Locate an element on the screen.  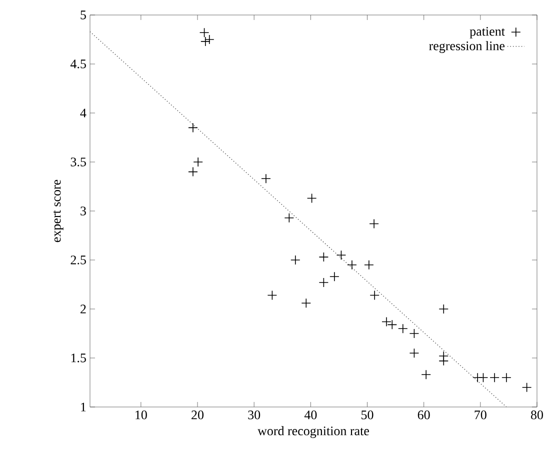
x-tick-label: 10 is located at coordinates (141, 415).